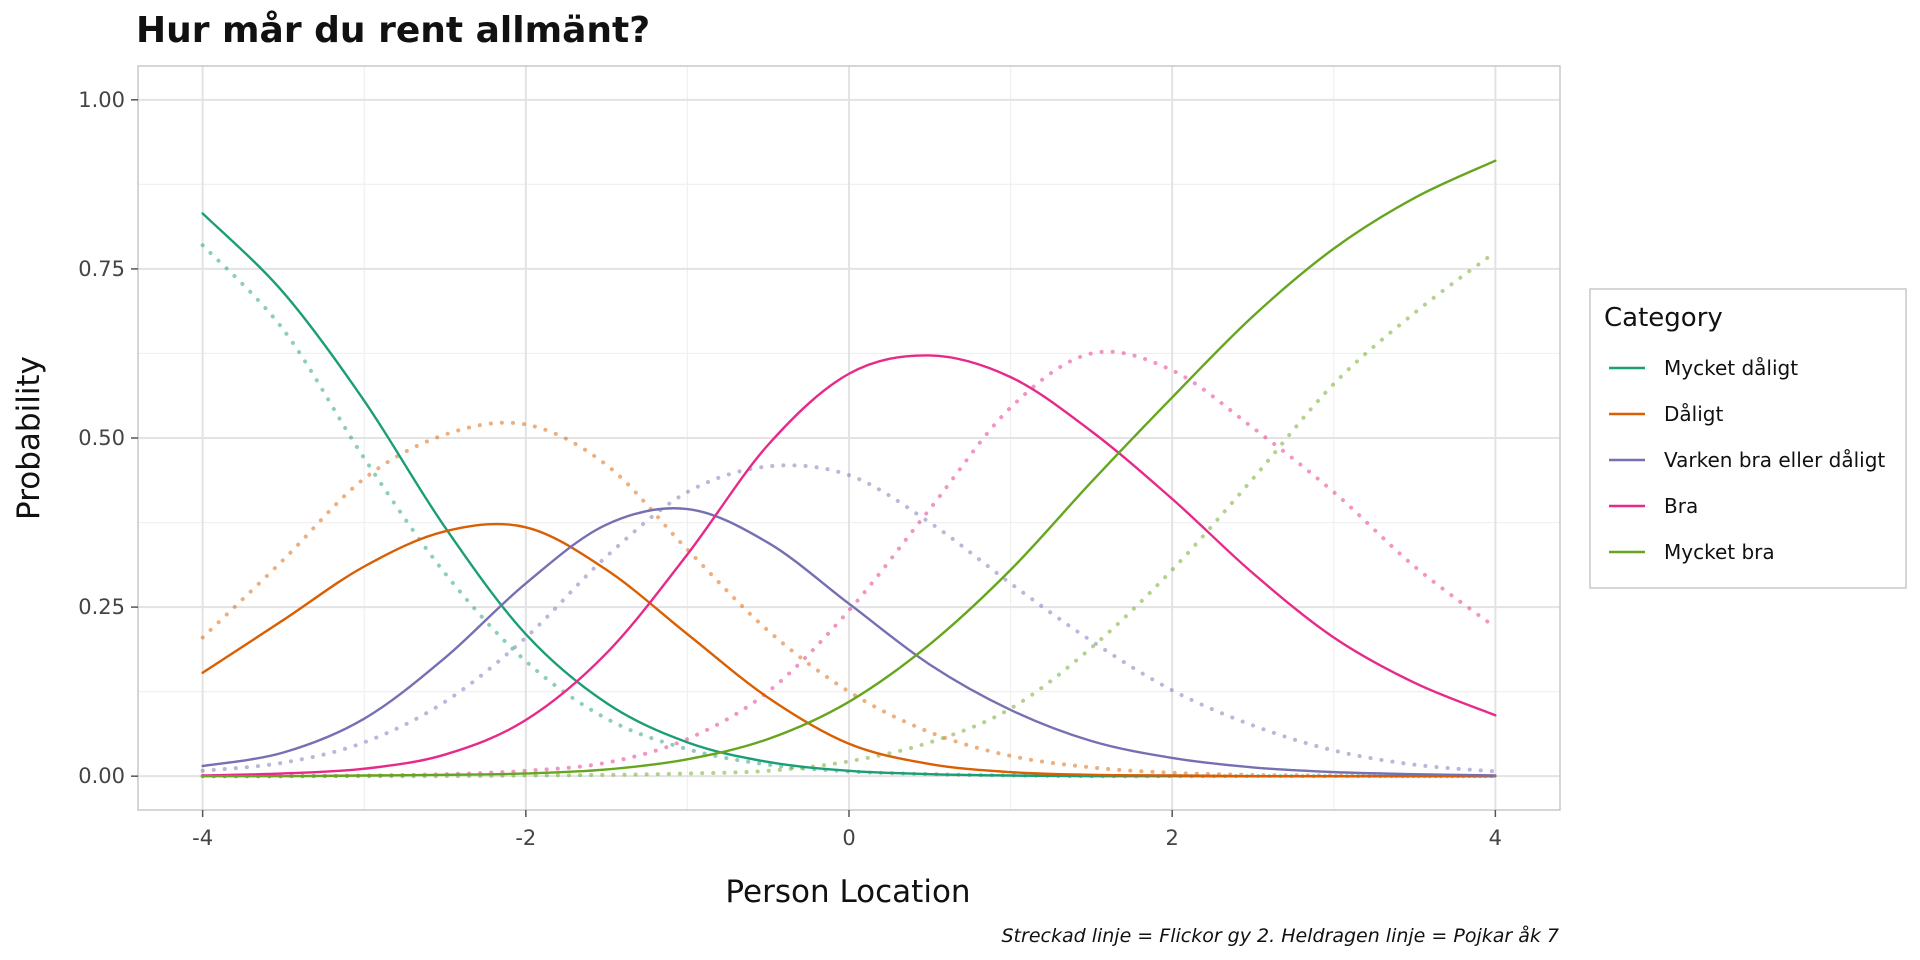 Image resolution: width=1920 pixels, height=960 pixels. What do you see at coordinates (1719, 552) in the screenshot?
I see `legend-label-mycket-bra: Mycket bra` at bounding box center [1719, 552].